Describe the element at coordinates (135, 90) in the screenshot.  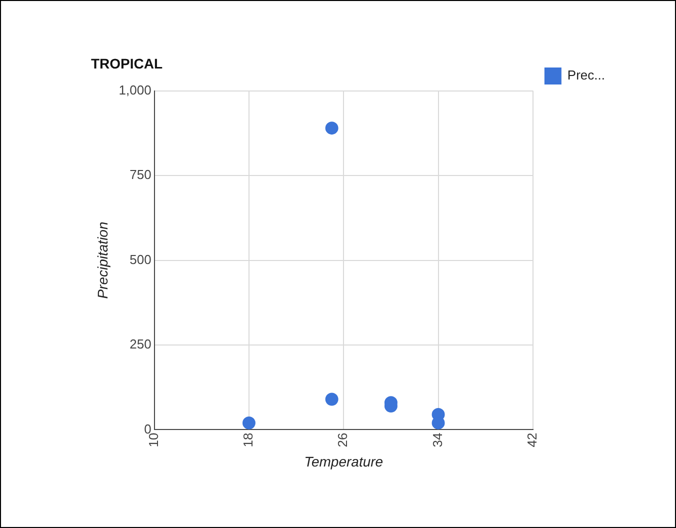
I see `y-tick-label: 1,000` at that location.